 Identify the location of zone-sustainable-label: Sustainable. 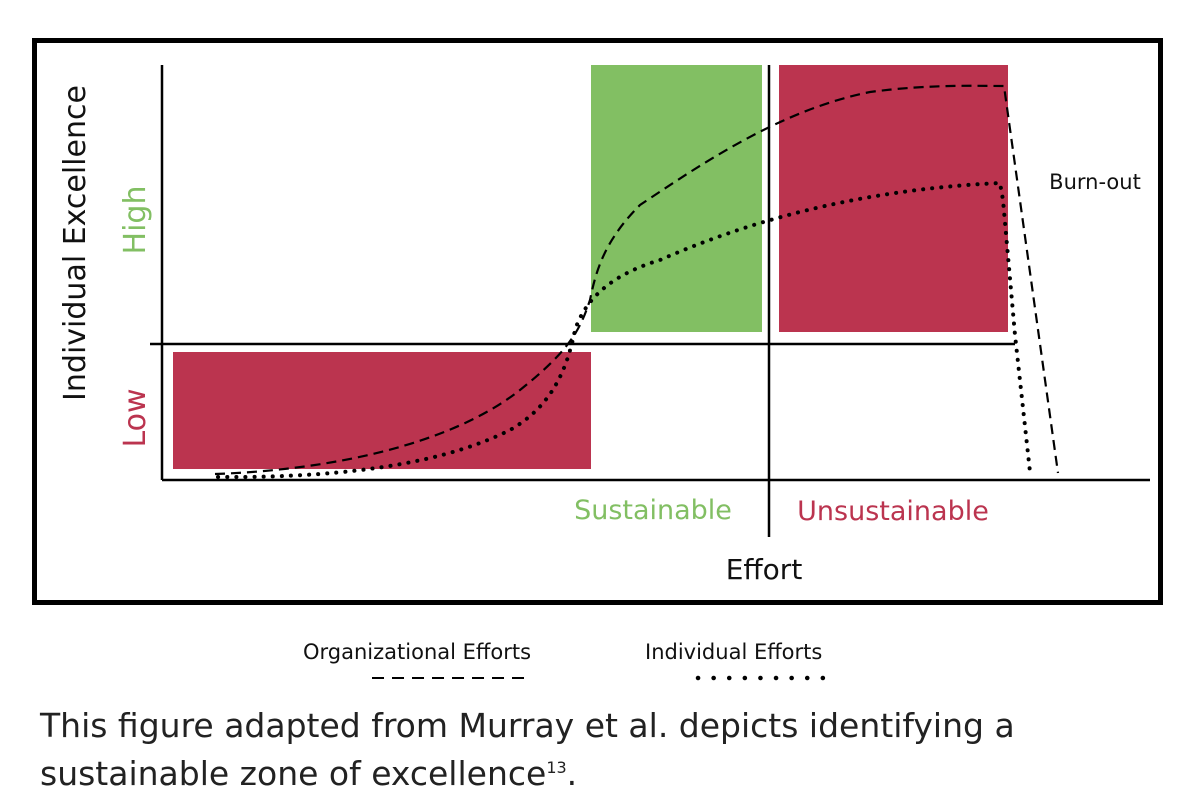
(653, 510).